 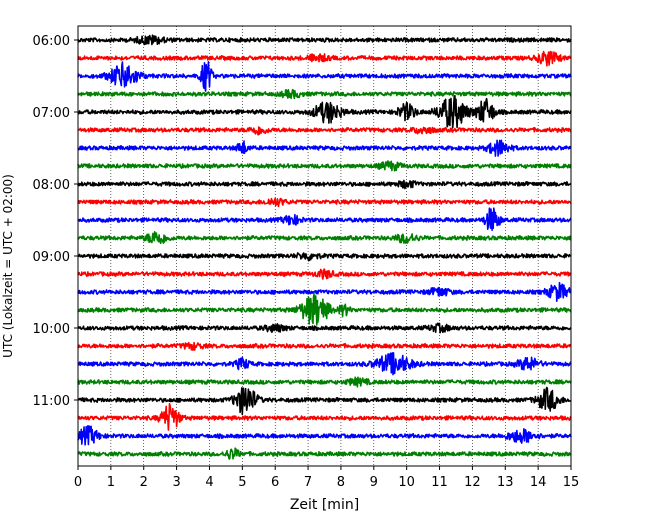 What do you see at coordinates (374, 482) in the screenshot?
I see `x-tick-label: 9` at bounding box center [374, 482].